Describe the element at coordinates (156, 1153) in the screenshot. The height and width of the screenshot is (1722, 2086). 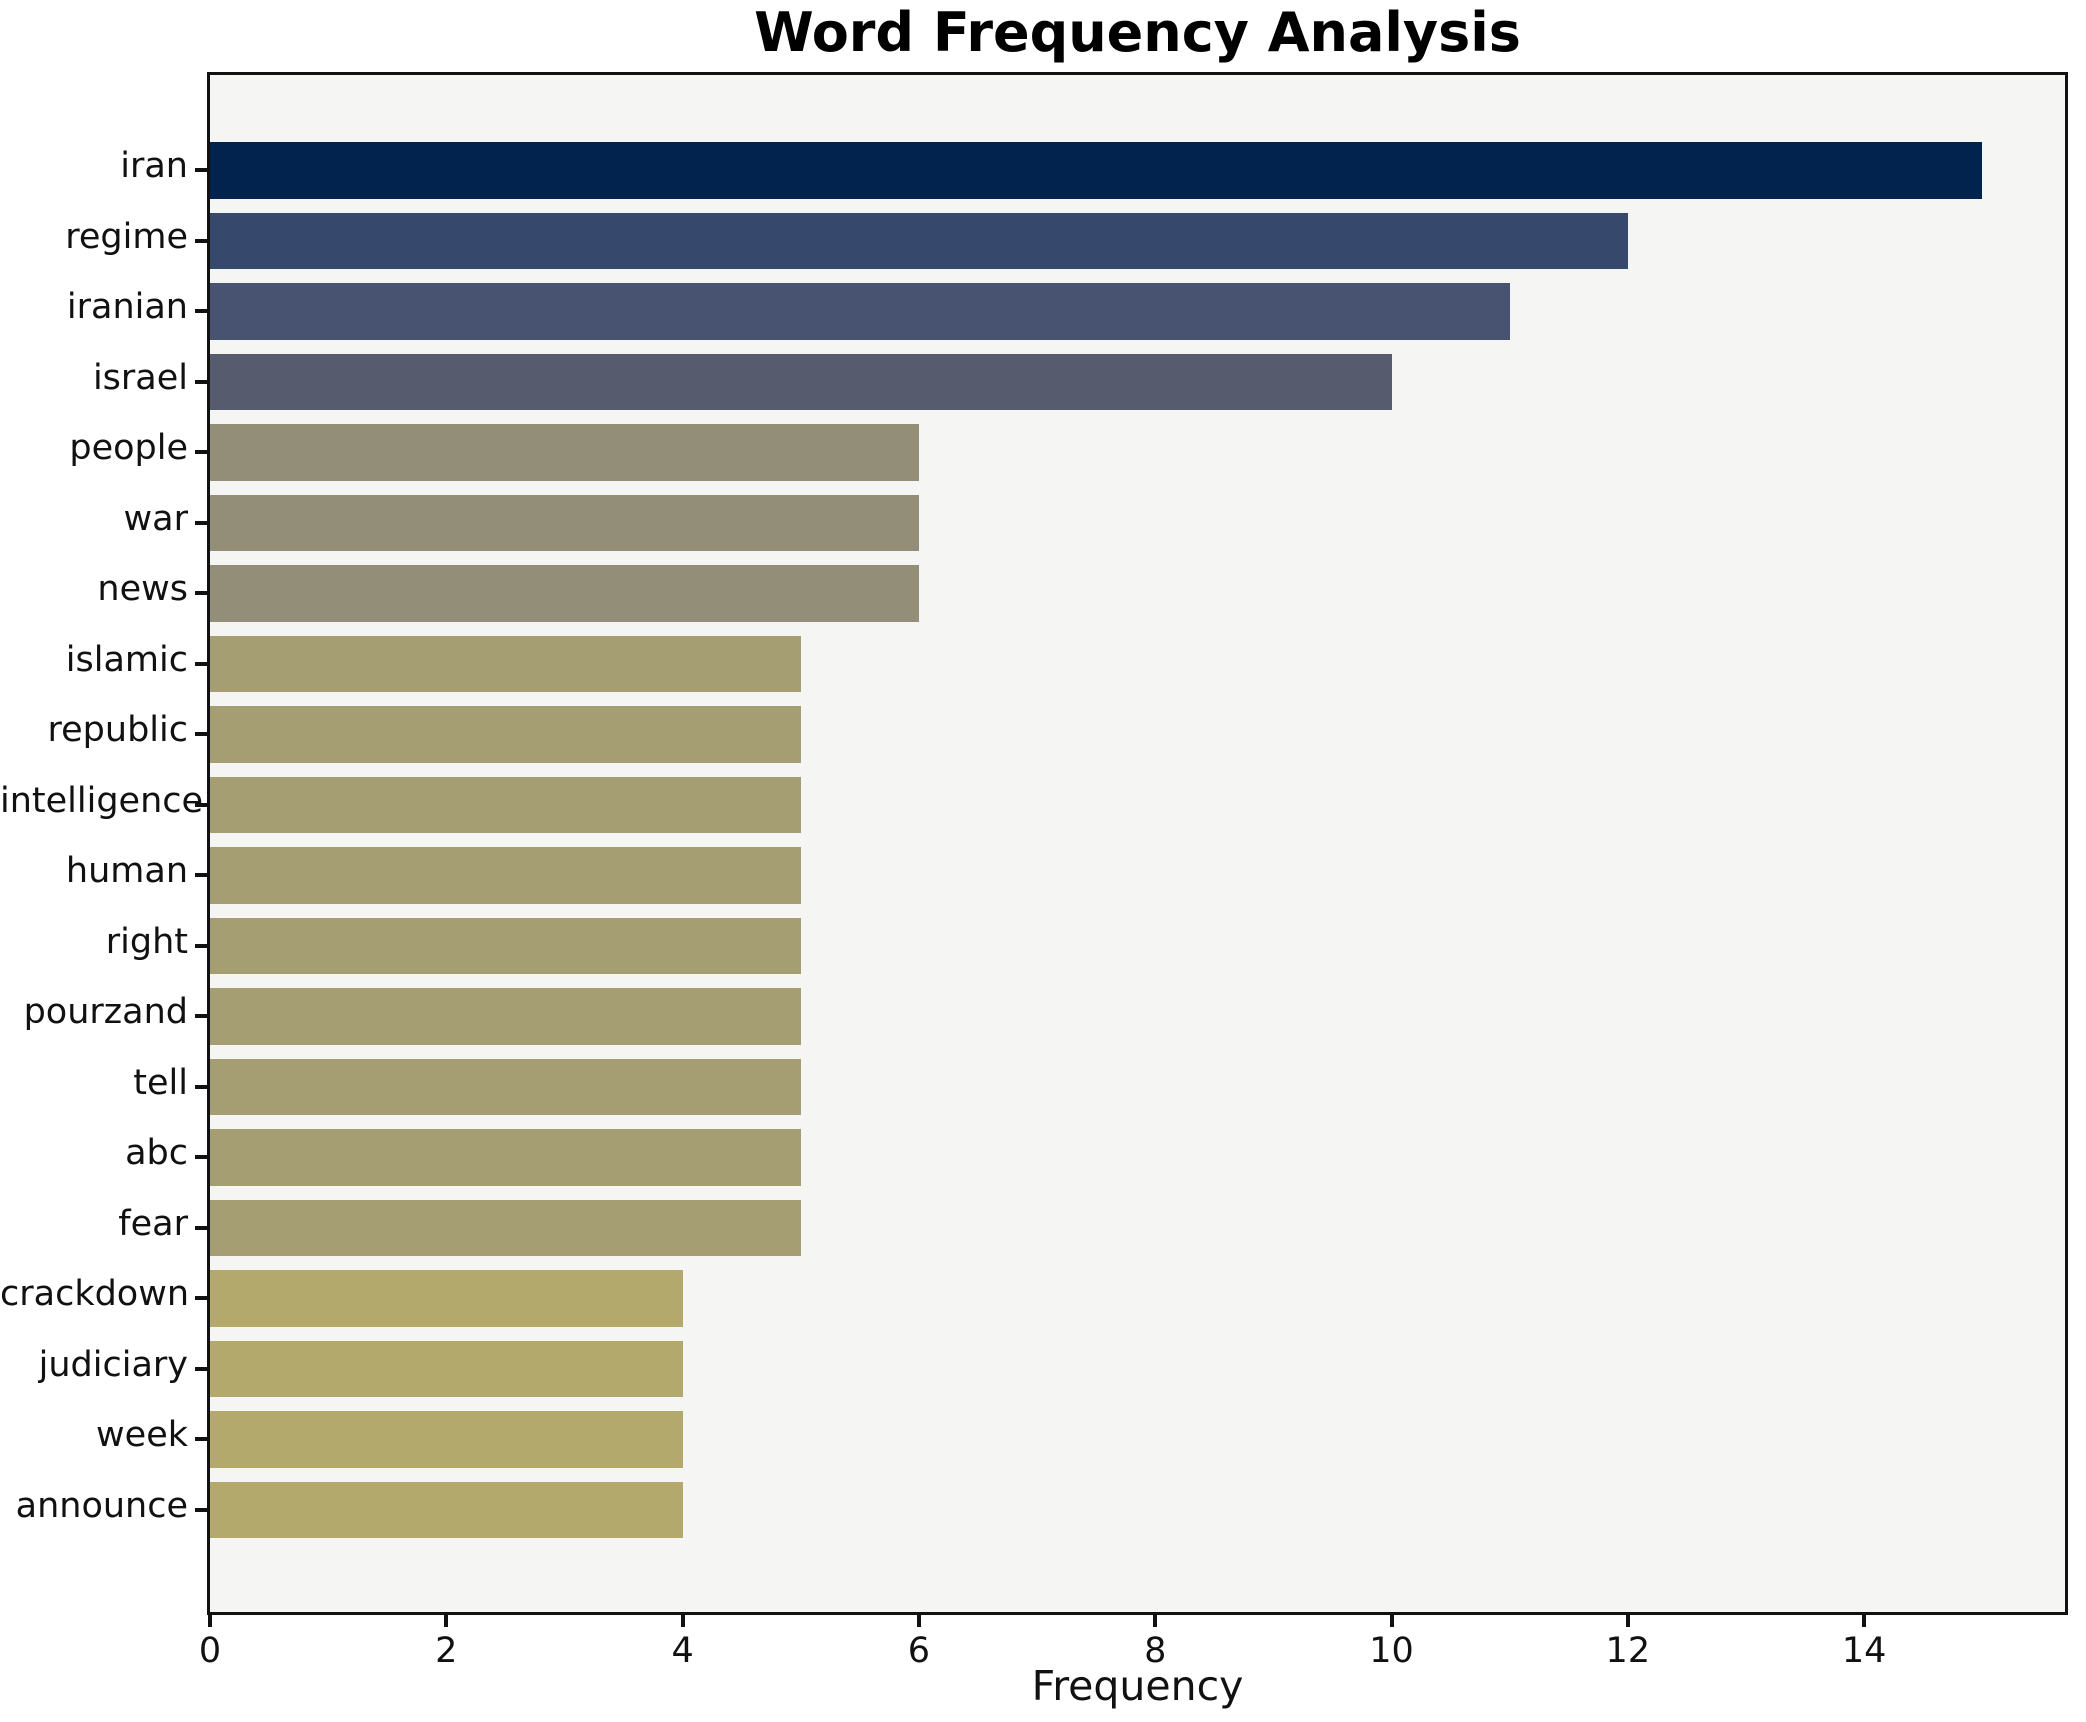
I see `y-tick-label-abc: abc` at that location.